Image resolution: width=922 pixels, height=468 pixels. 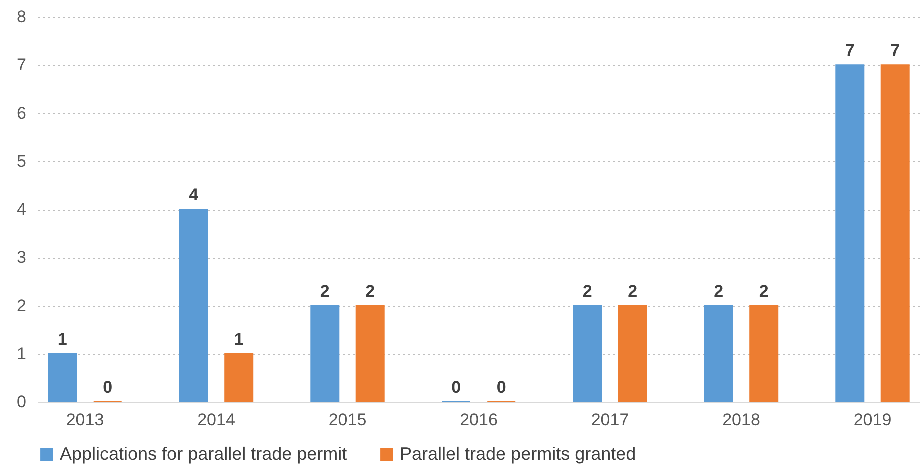 I want to click on x-tick-label: 2015, so click(x=347, y=420).